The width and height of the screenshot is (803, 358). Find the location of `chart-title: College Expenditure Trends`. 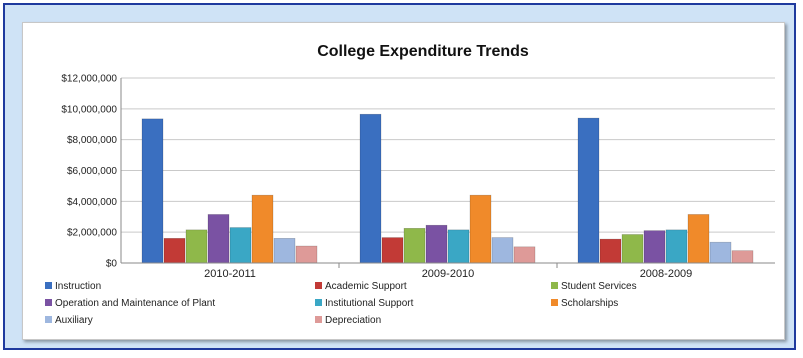

chart-title: College Expenditure Trends is located at coordinates (423, 51).